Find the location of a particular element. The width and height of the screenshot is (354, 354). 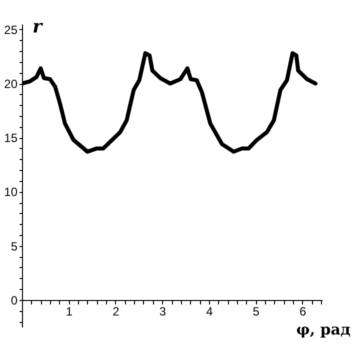

y-tick-label: 5 is located at coordinates (14, 246).